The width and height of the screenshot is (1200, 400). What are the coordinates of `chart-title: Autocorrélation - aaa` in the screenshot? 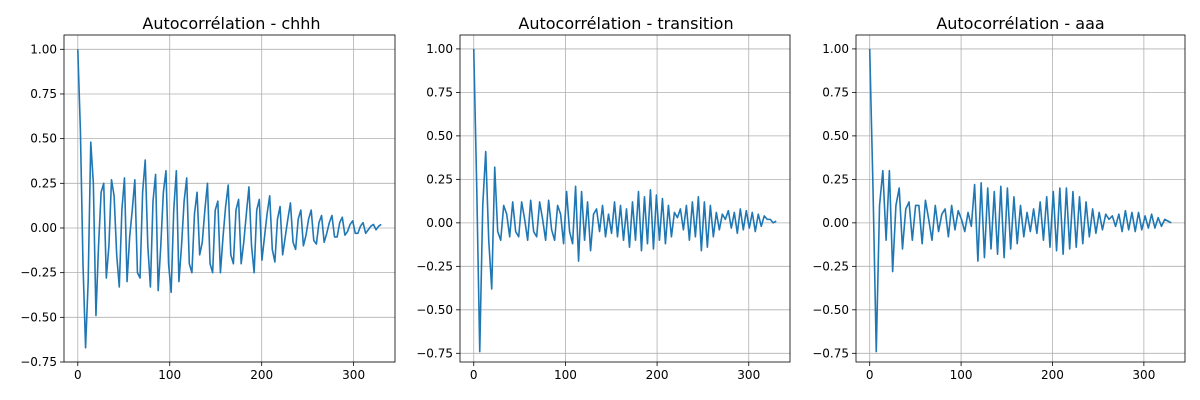 It's located at (1020, 23).